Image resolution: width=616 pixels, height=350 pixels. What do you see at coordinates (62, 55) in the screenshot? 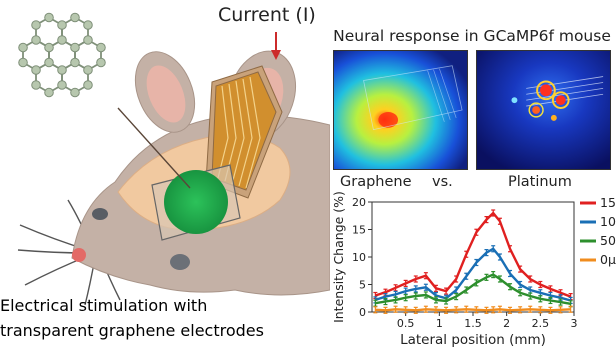
I see `graphene-lattice-icon` at bounding box center [62, 55].